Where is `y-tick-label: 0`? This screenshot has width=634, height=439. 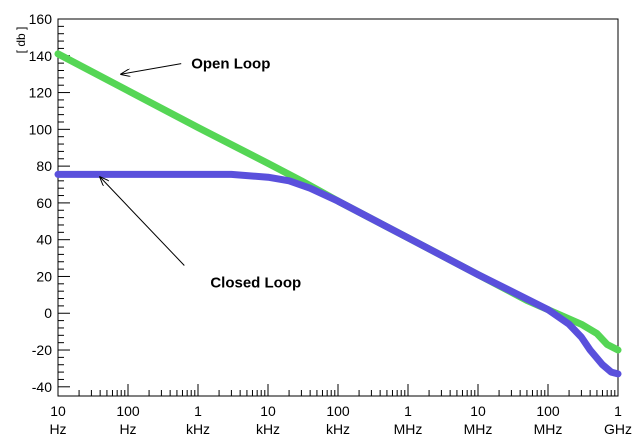
y-tick-label: 0 is located at coordinates (48, 313).